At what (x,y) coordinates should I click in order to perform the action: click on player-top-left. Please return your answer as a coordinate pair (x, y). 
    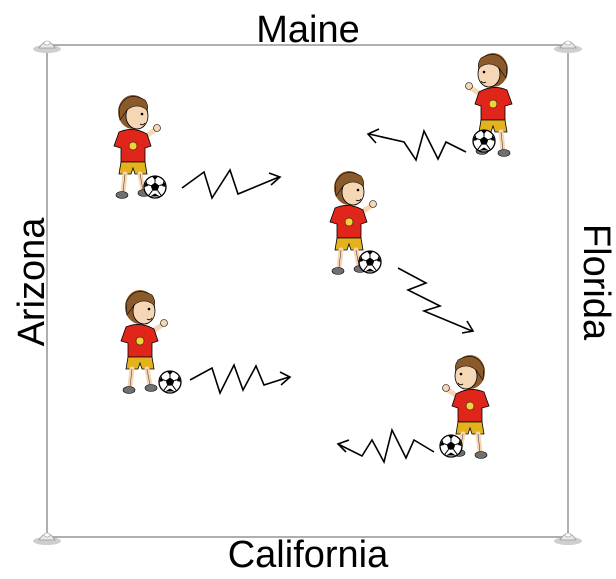
    Looking at the image, I should click on (140, 147).